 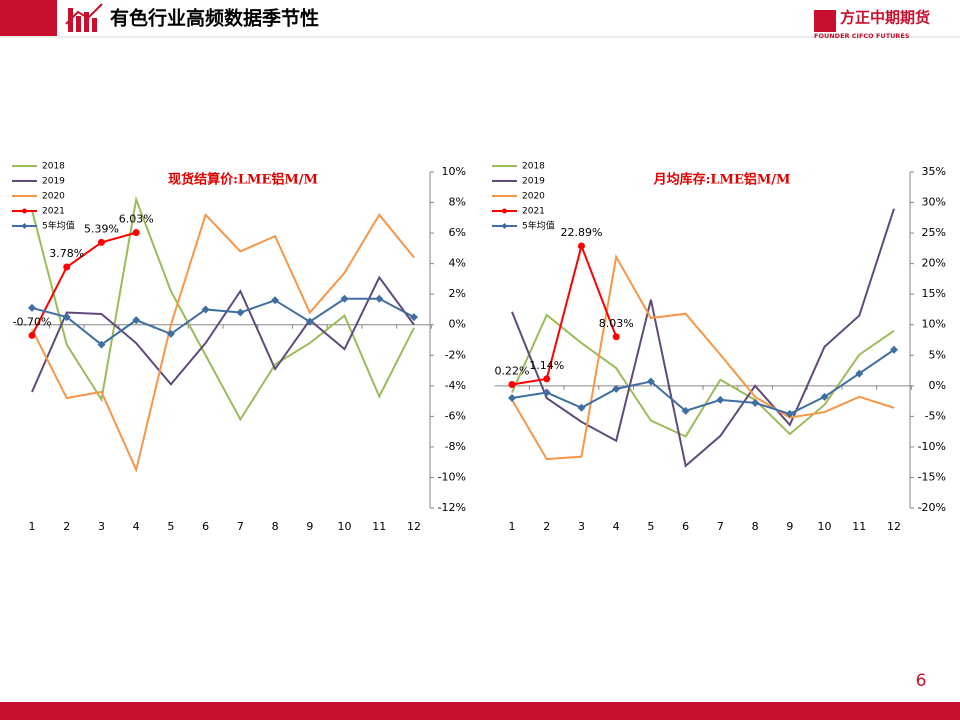 What do you see at coordinates (457, 263) in the screenshot?
I see `y-tick-label: 4%` at bounding box center [457, 263].